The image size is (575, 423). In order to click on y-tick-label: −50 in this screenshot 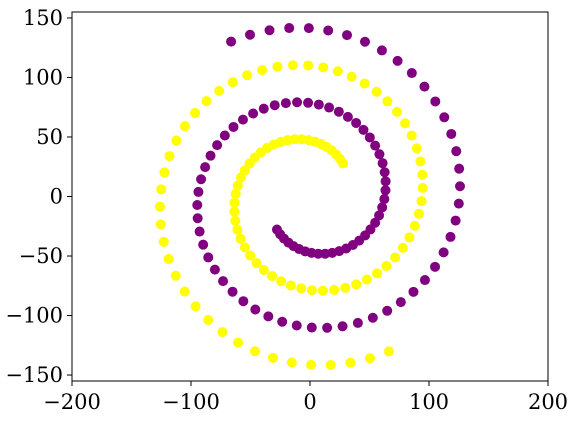, I will do `click(41, 256)`.